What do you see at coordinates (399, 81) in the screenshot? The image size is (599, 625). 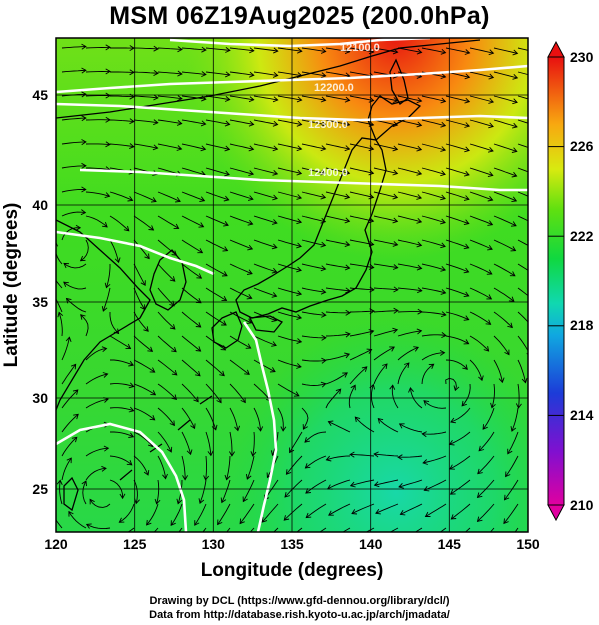 I see `sakhalin-coast` at bounding box center [399, 81].